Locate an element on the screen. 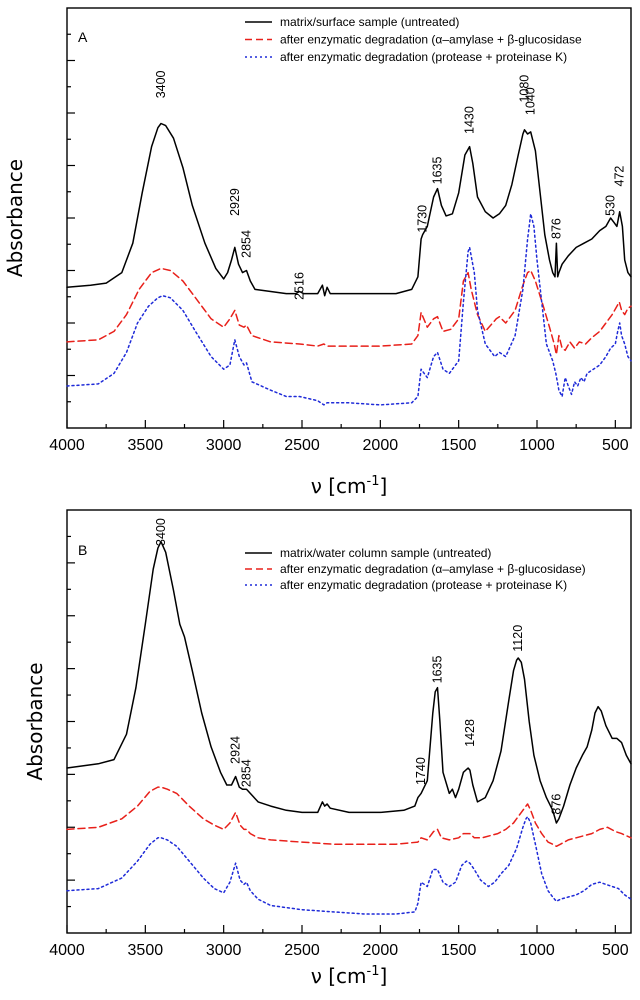  panel-b-y-axis-title: Absorbance is located at coordinates (35, 721).